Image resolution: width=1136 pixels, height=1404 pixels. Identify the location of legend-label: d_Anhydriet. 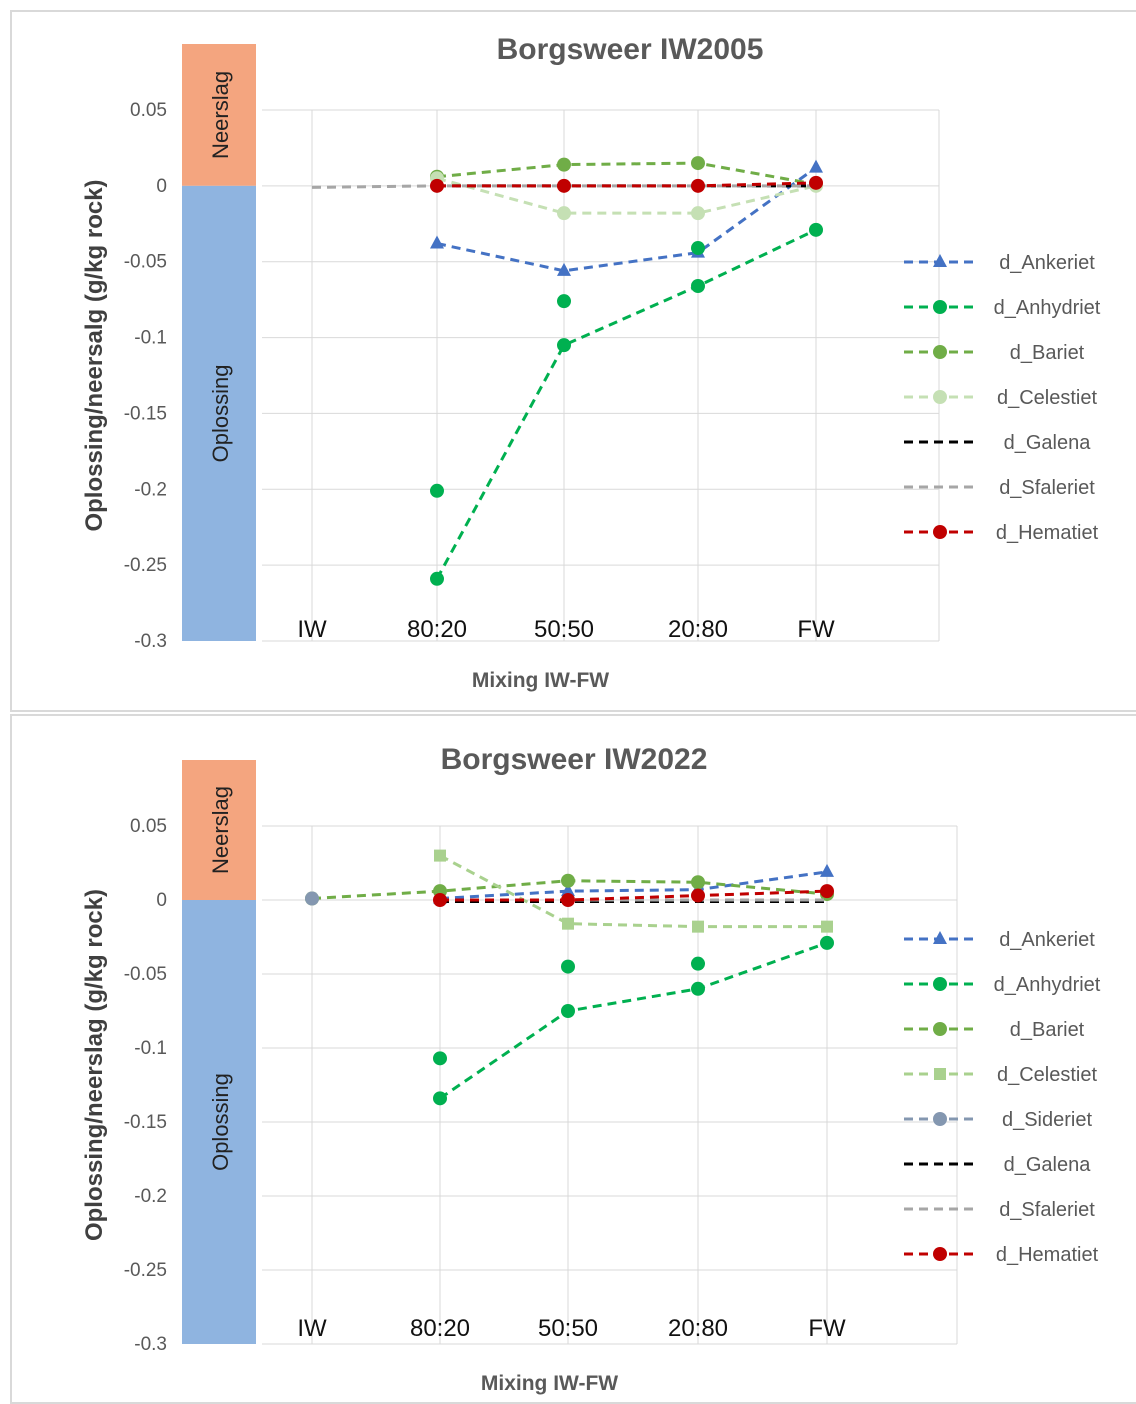
(1047, 308).